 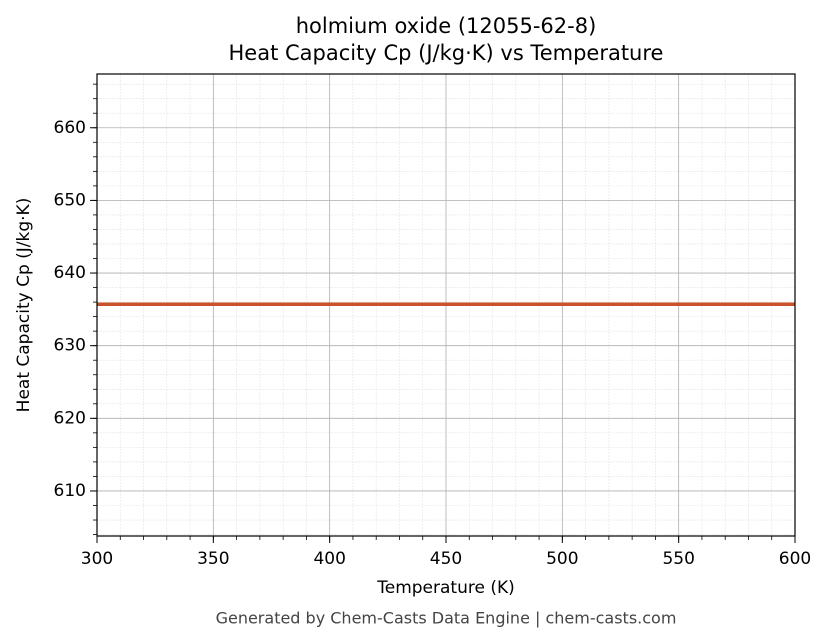 What do you see at coordinates (446, 559) in the screenshot?
I see `x-tick-label: 450` at bounding box center [446, 559].